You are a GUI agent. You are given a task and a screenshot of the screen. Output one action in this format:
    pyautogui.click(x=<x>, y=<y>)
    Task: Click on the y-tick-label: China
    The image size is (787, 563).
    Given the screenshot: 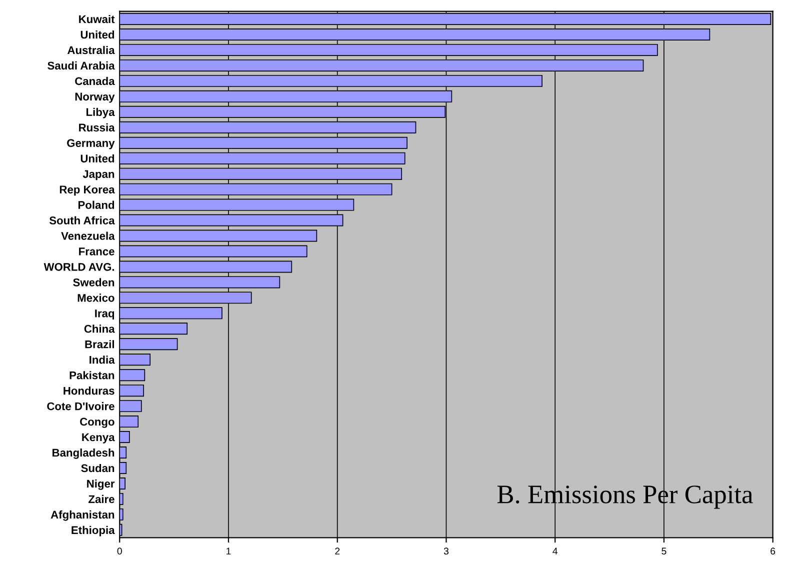 What is the action you would take?
    pyautogui.click(x=99, y=328)
    